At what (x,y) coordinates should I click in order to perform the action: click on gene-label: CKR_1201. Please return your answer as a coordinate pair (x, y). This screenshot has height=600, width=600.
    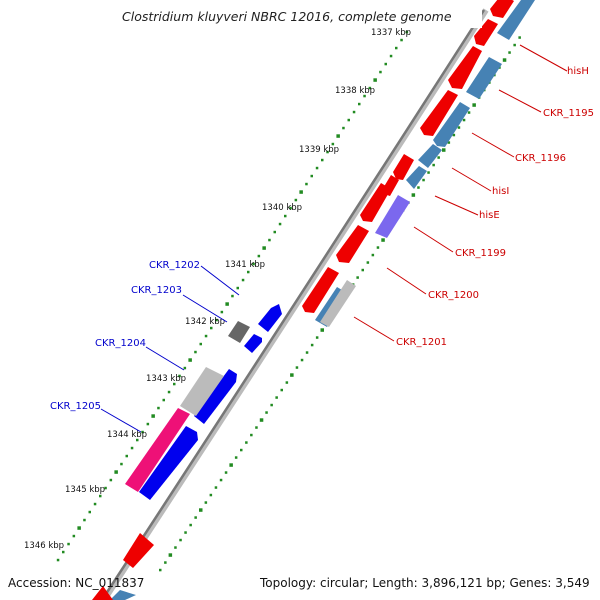
    Looking at the image, I should click on (421, 342).